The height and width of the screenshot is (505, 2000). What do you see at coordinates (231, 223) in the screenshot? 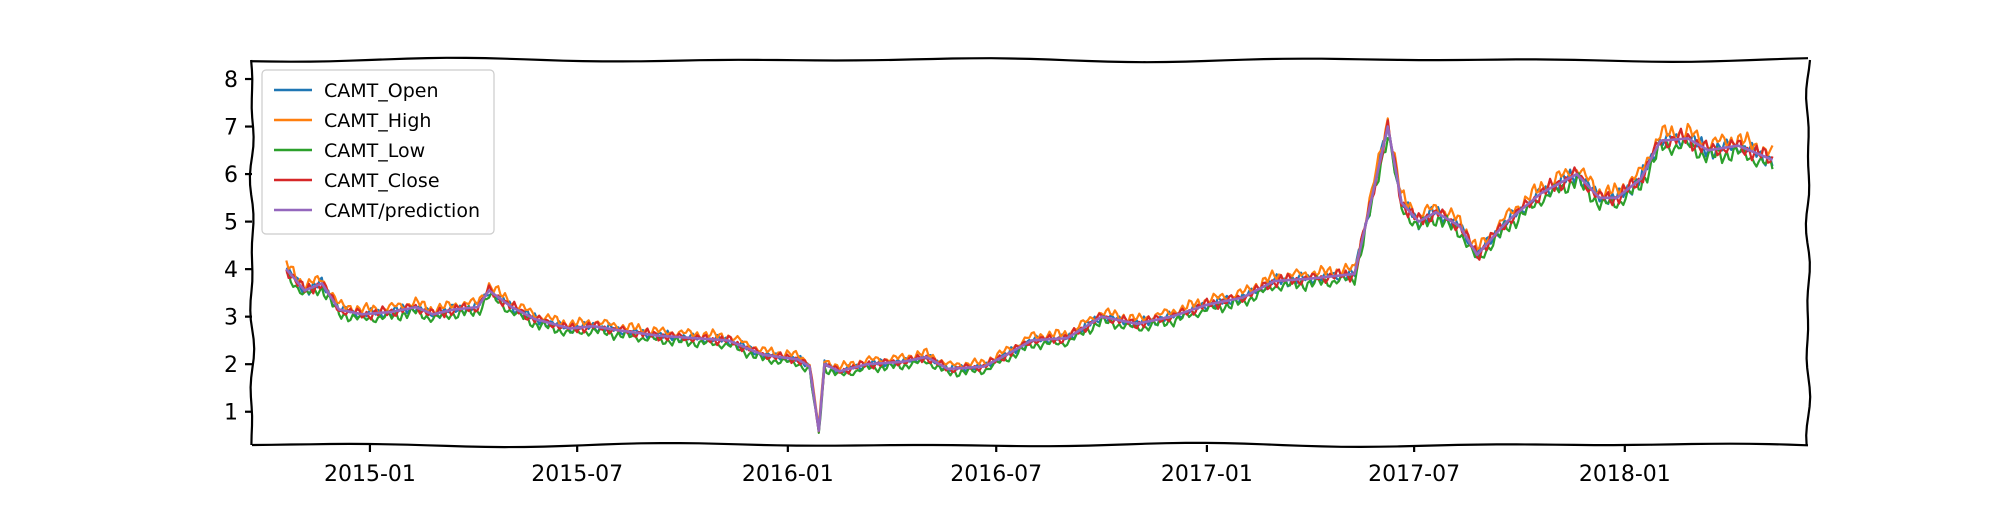
I see `y-tick-label: 5` at bounding box center [231, 223].